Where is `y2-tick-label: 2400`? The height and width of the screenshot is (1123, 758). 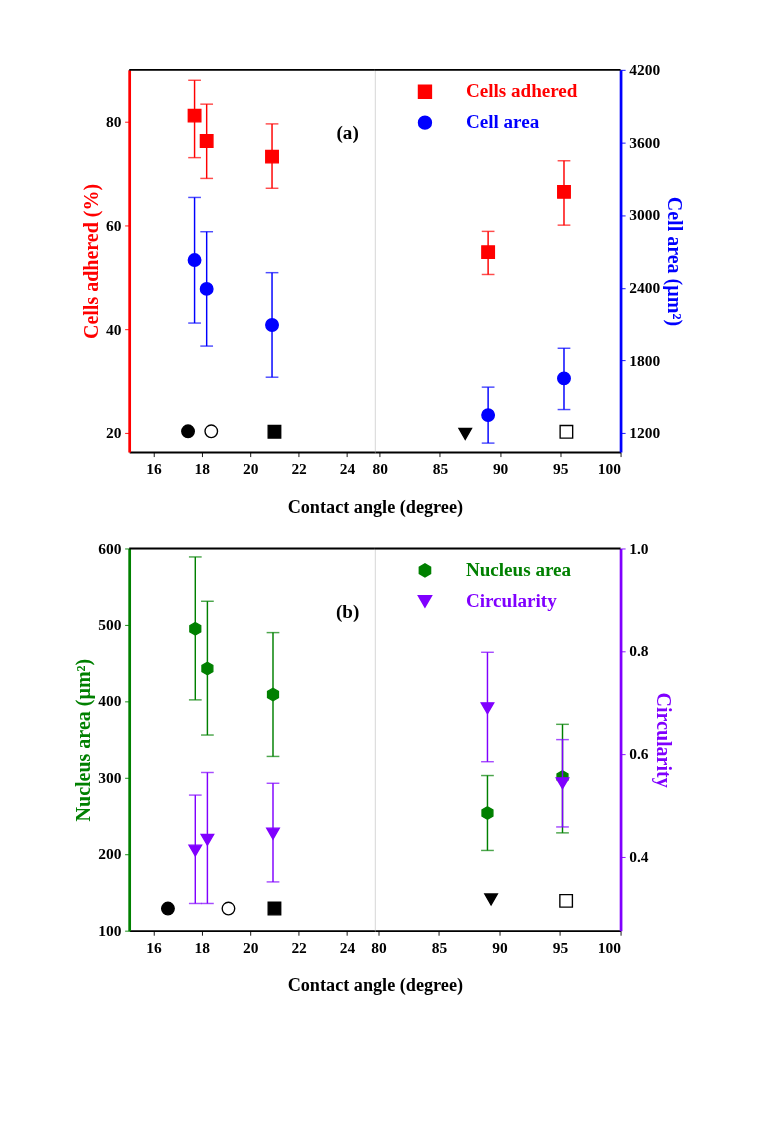 y2-tick-label: 2400 is located at coordinates (645, 287).